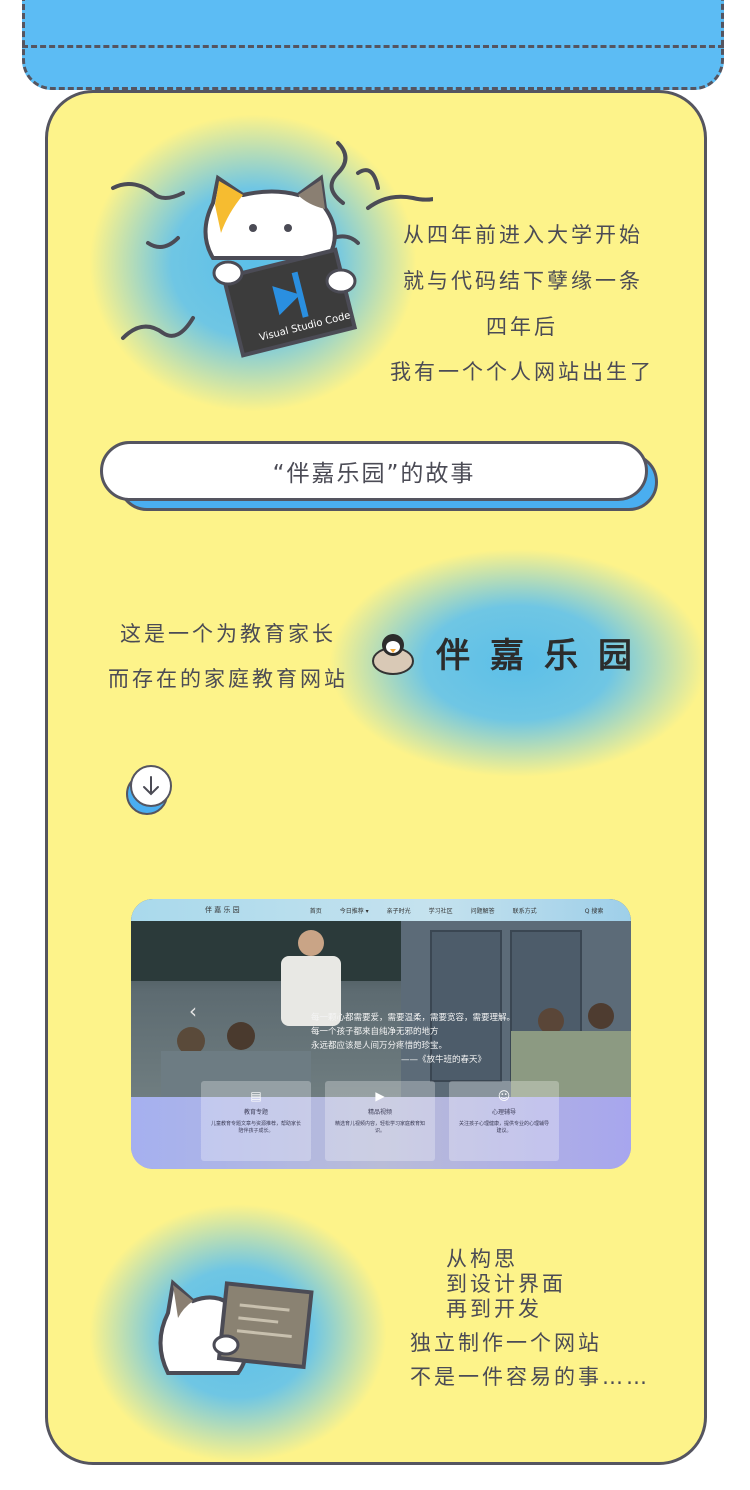 The image size is (750, 1490). Describe the element at coordinates (222, 910) in the screenshot. I see `preview-brand: 伴 嘉 乐 园` at that location.